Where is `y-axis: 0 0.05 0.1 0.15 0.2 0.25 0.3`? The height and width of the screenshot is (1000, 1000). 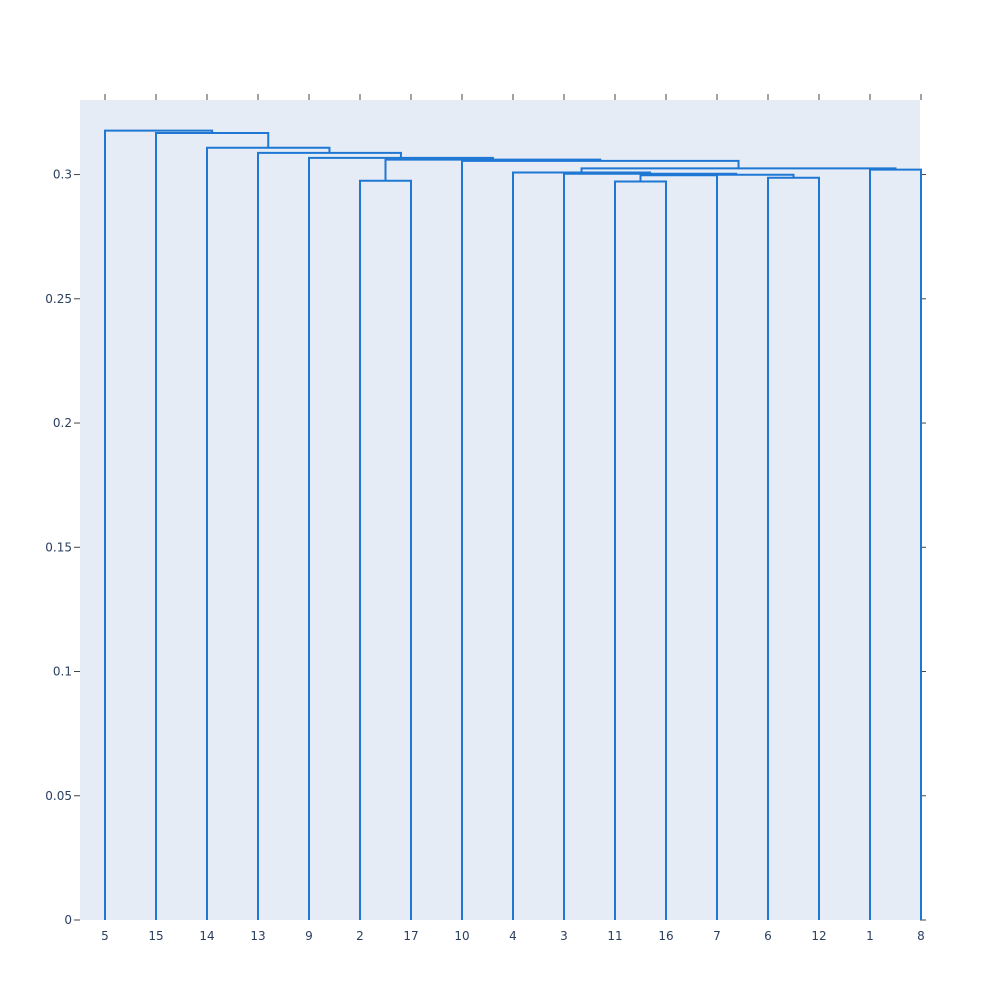 y-axis: 0 0.05 0.1 0.15 0.2 0.25 0.3 is located at coordinates (62, 547).